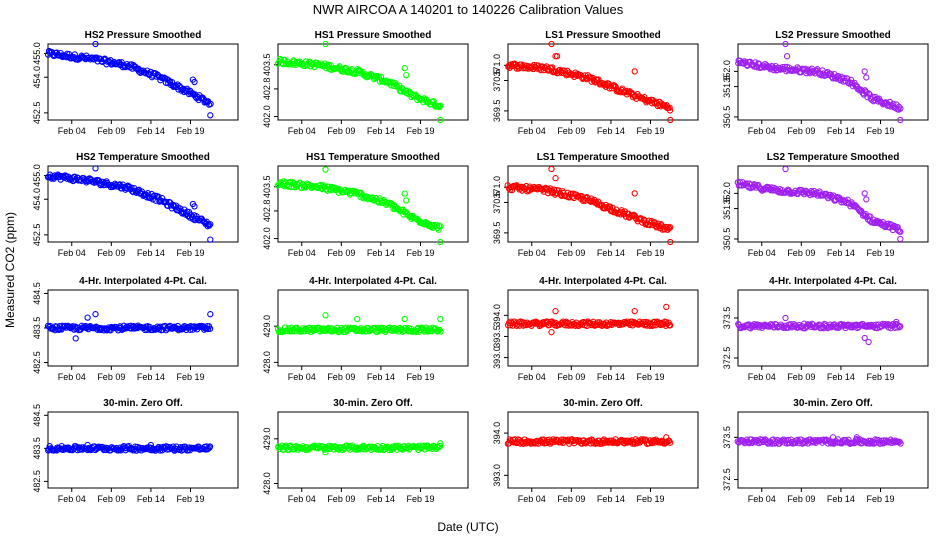  What do you see at coordinates (129, 79) in the screenshot?
I see `series-HS2` at bounding box center [129, 79].